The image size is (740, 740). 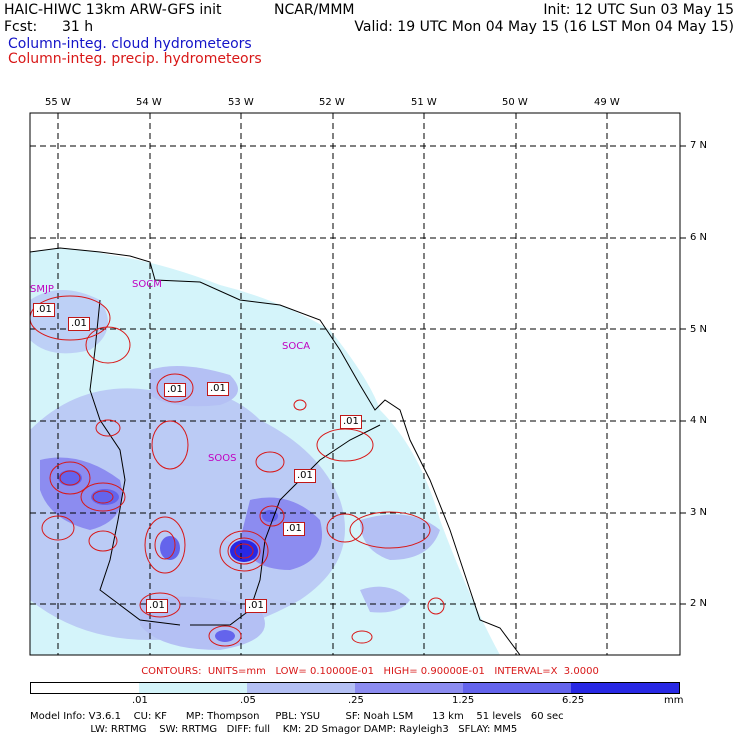 I want to click on colorbar, so click(x=355, y=688).